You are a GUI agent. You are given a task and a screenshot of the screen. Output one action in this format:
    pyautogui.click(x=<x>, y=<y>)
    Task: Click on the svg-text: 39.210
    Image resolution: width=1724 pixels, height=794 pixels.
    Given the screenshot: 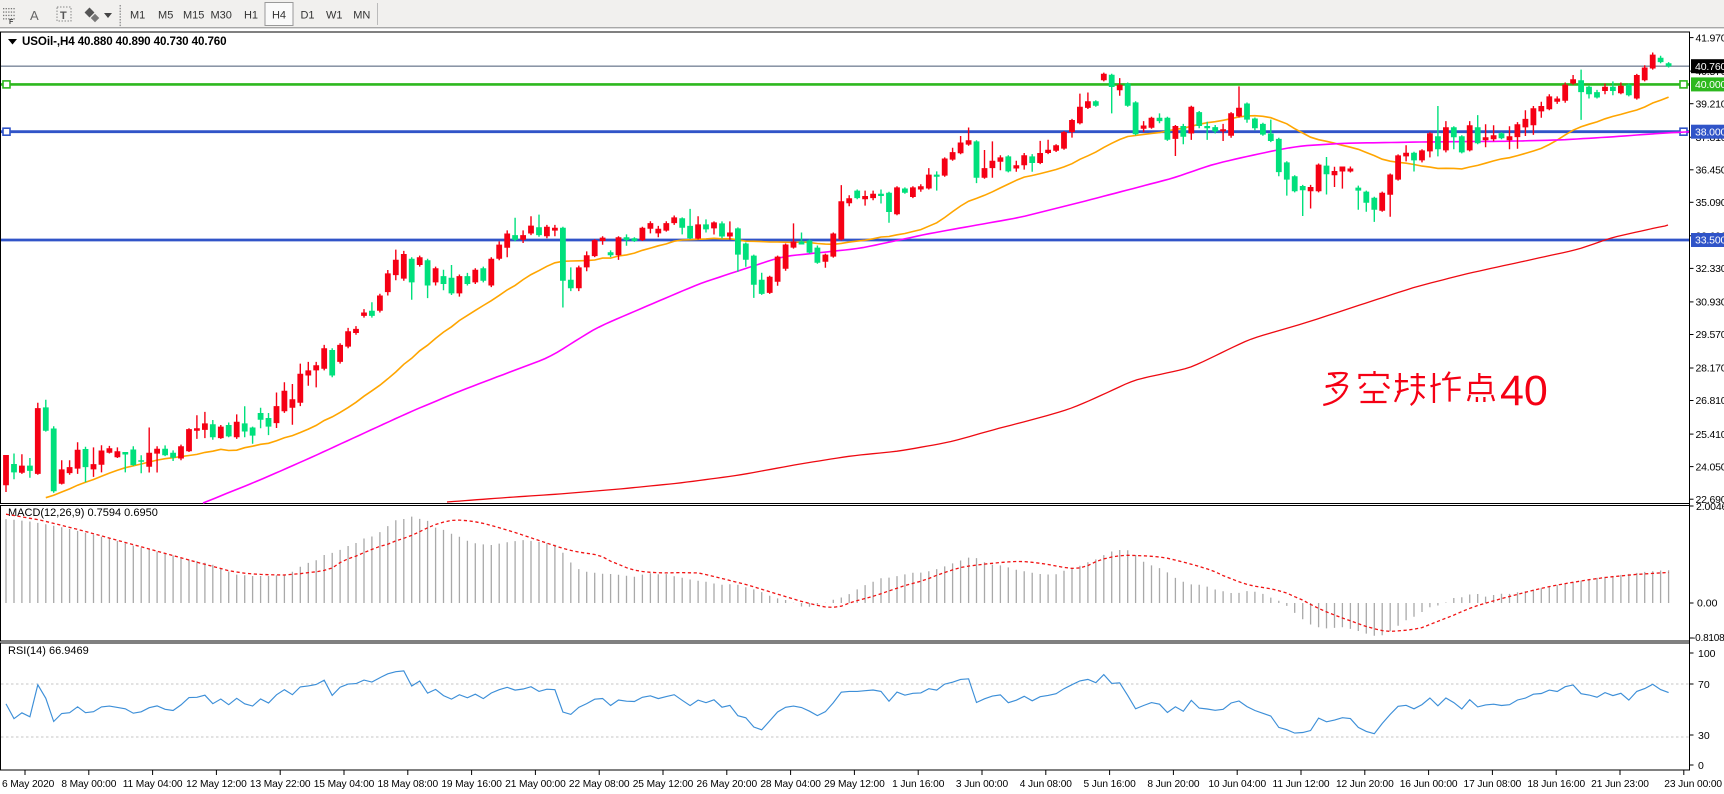 What is the action you would take?
    pyautogui.click(x=1710, y=104)
    